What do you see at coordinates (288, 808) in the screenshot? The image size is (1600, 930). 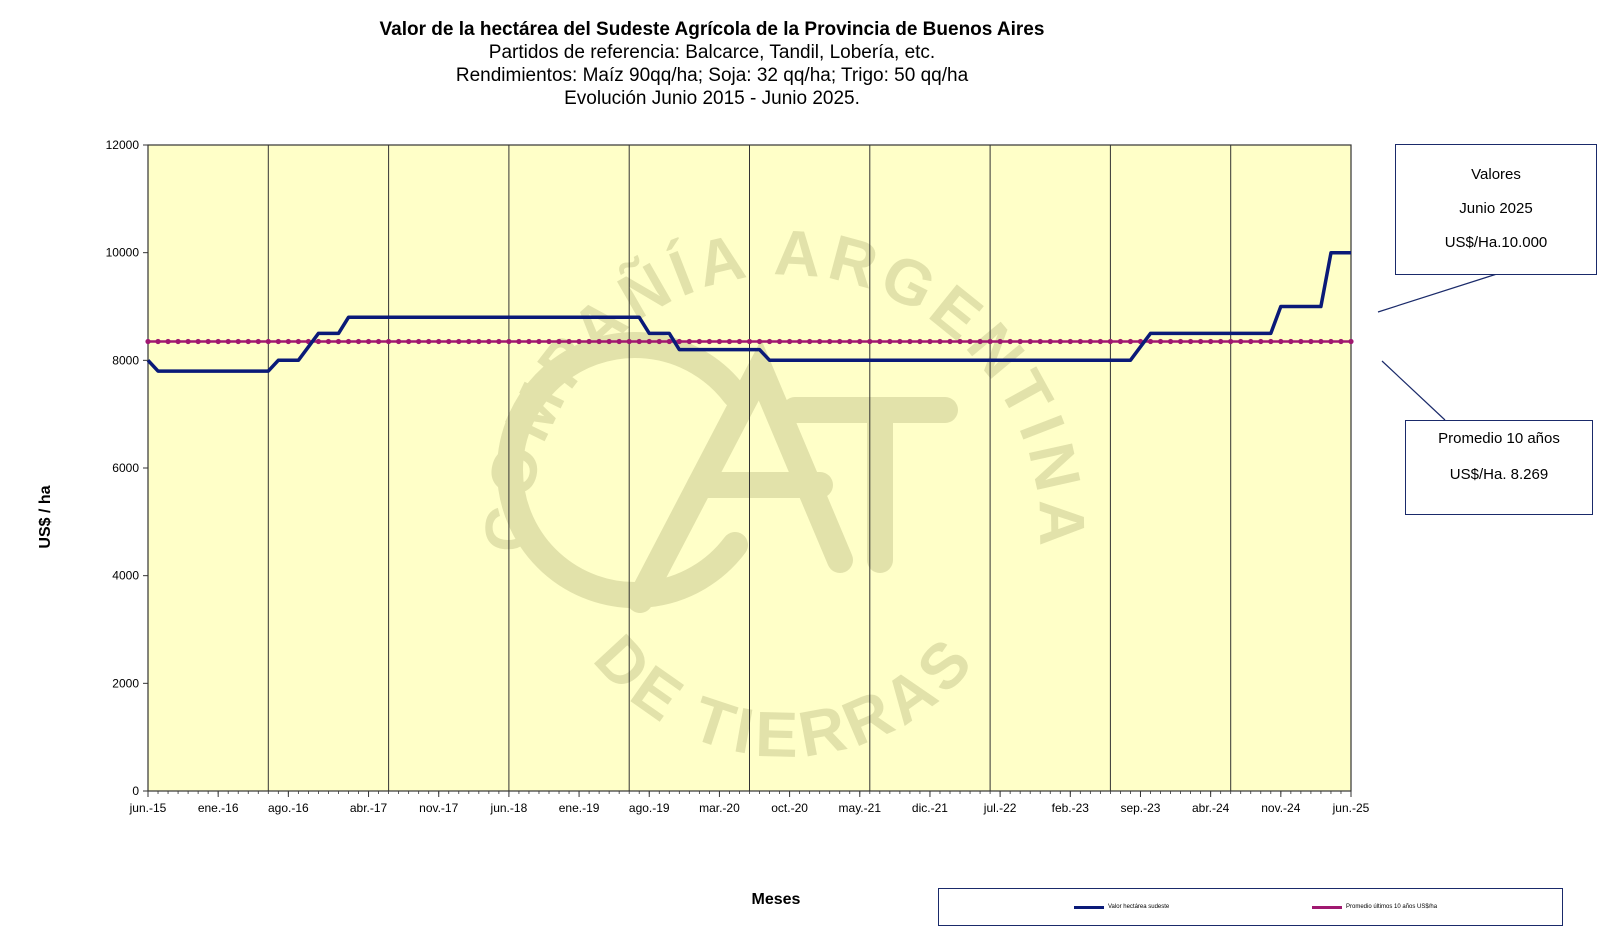 I see `x-tick-label: ago.-16` at bounding box center [288, 808].